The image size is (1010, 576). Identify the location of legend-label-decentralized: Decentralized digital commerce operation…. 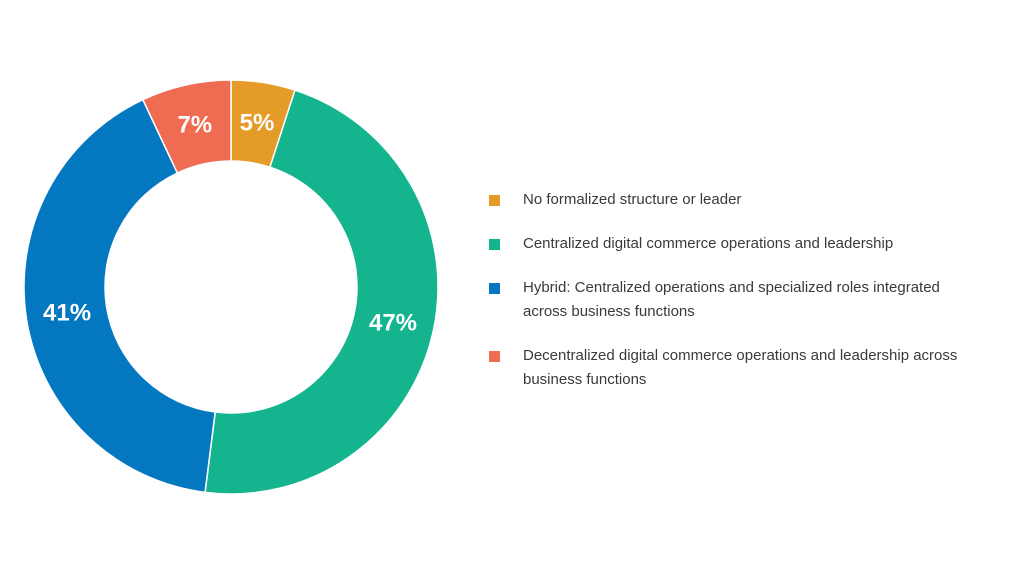
(740, 367).